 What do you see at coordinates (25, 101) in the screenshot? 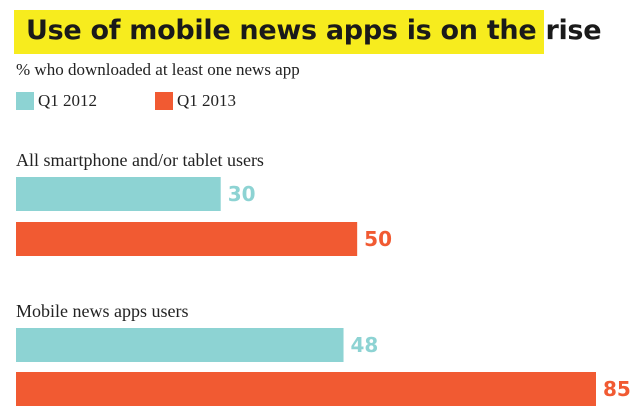
I see `legend-swatch-q1-2012` at bounding box center [25, 101].